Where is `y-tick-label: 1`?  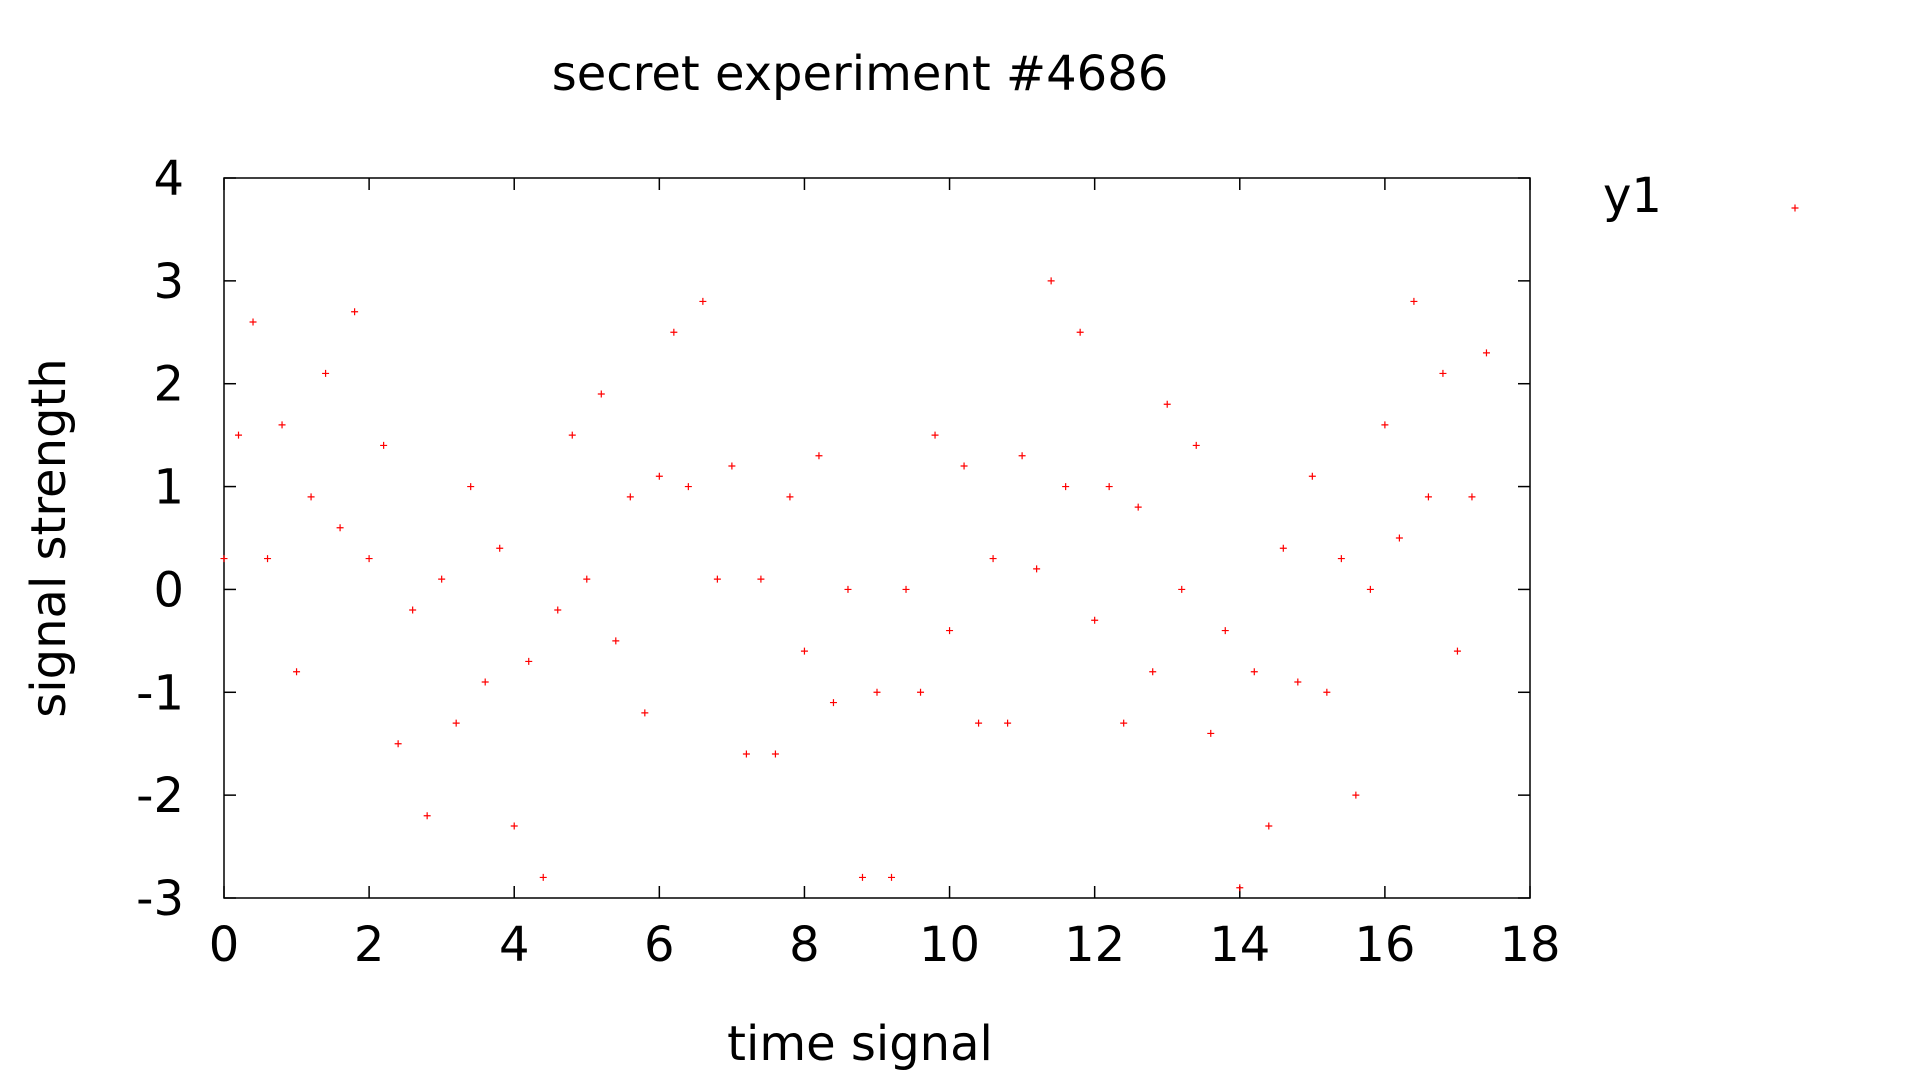 y-tick-label: 1 is located at coordinates (168, 488).